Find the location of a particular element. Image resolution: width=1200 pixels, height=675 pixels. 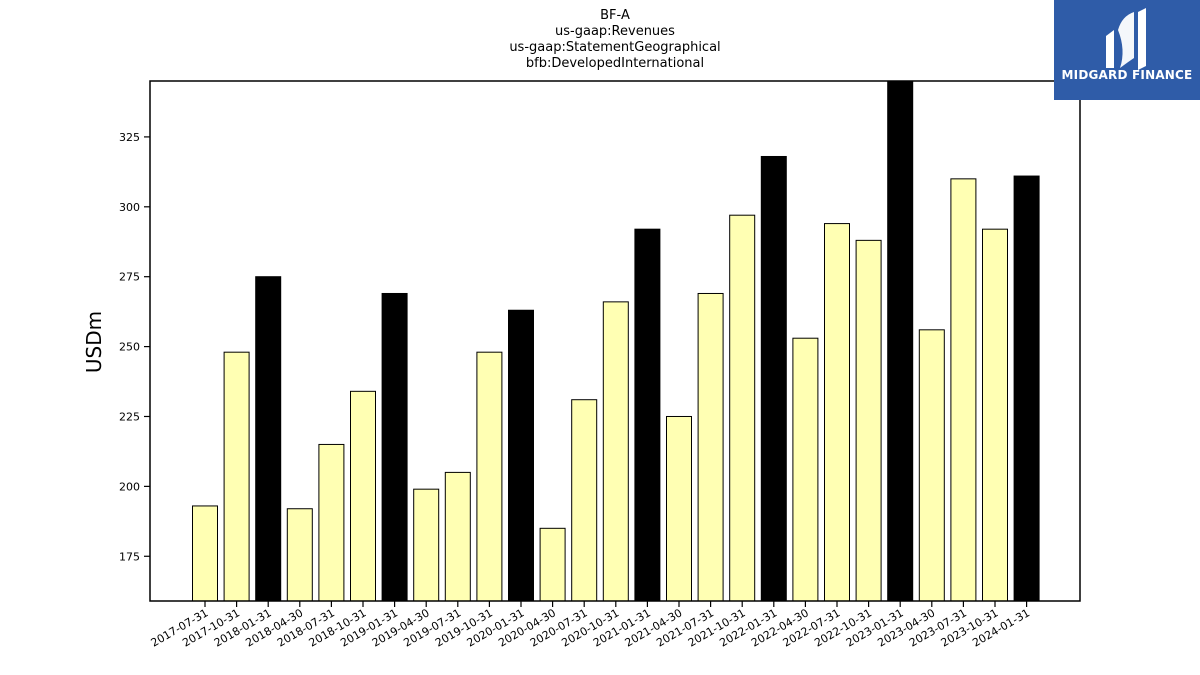

y-tick-label-175: 175 is located at coordinates (129, 556).